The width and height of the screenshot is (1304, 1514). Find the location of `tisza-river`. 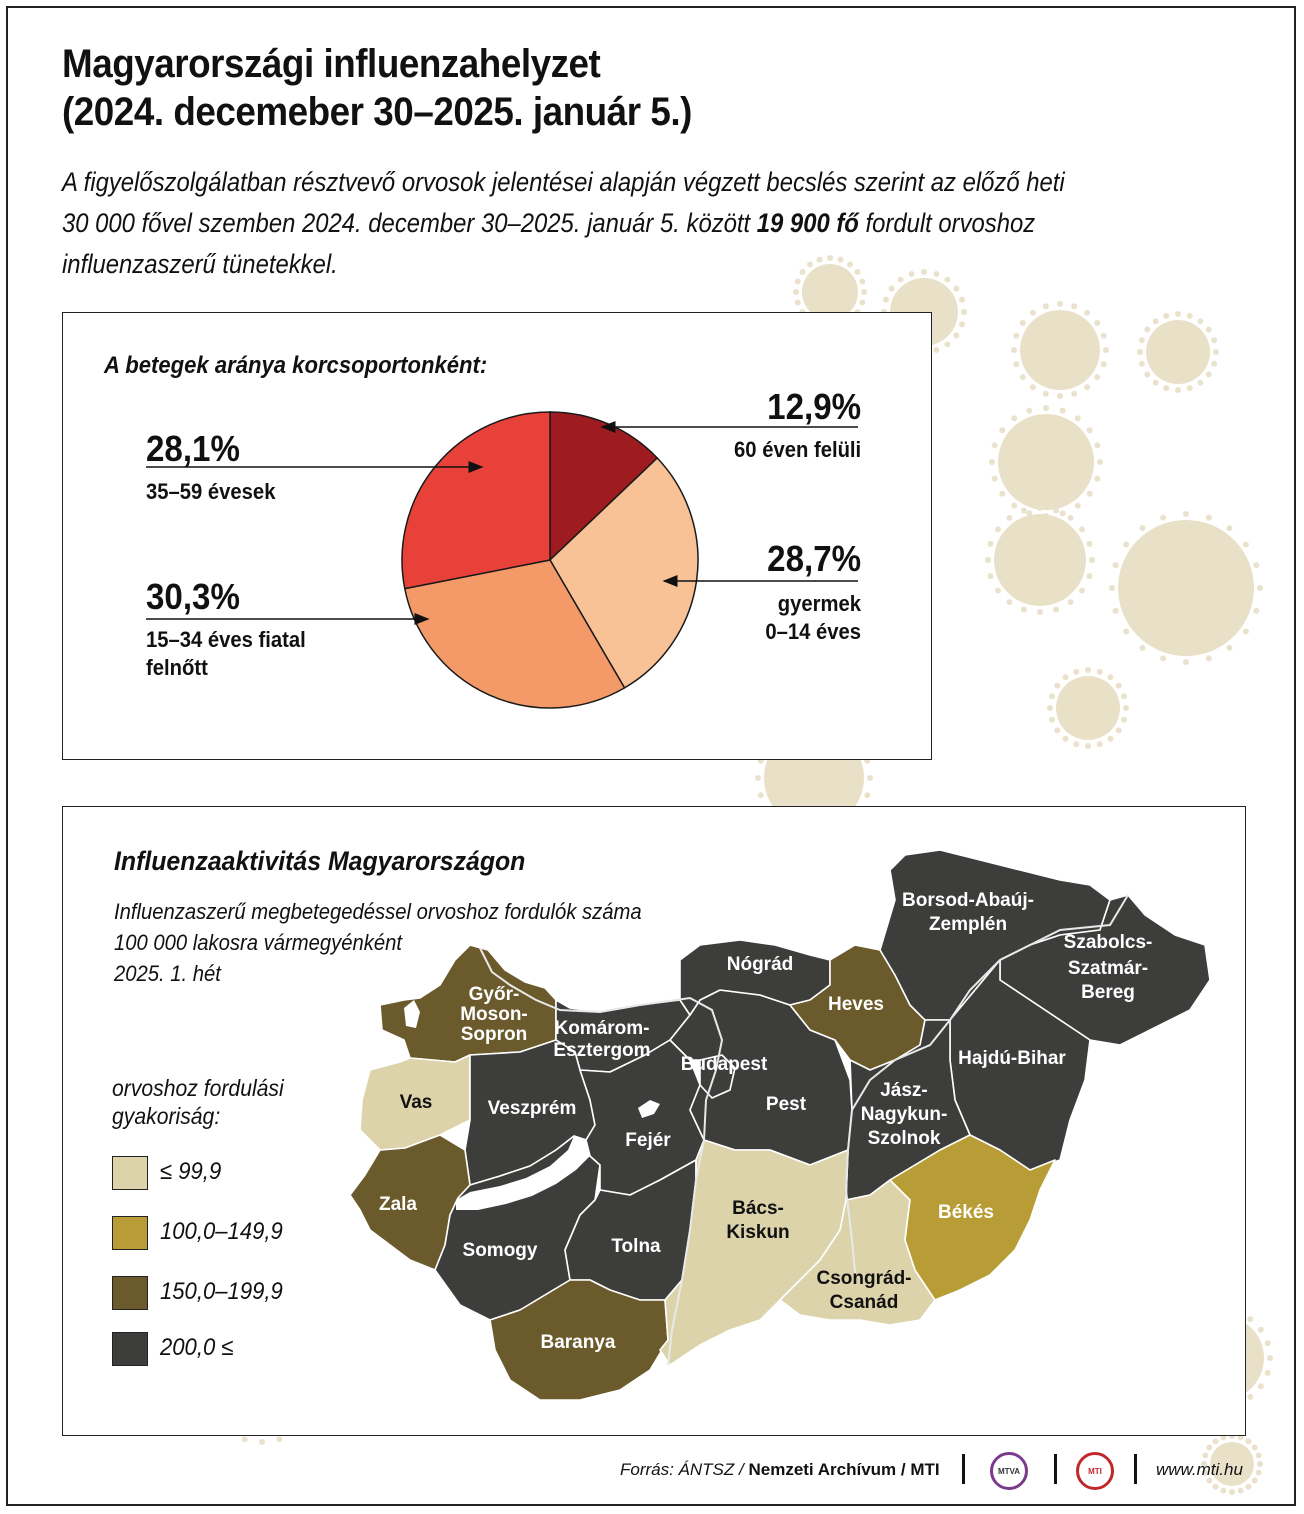

tisza-river is located at coordinates (986, 1088).